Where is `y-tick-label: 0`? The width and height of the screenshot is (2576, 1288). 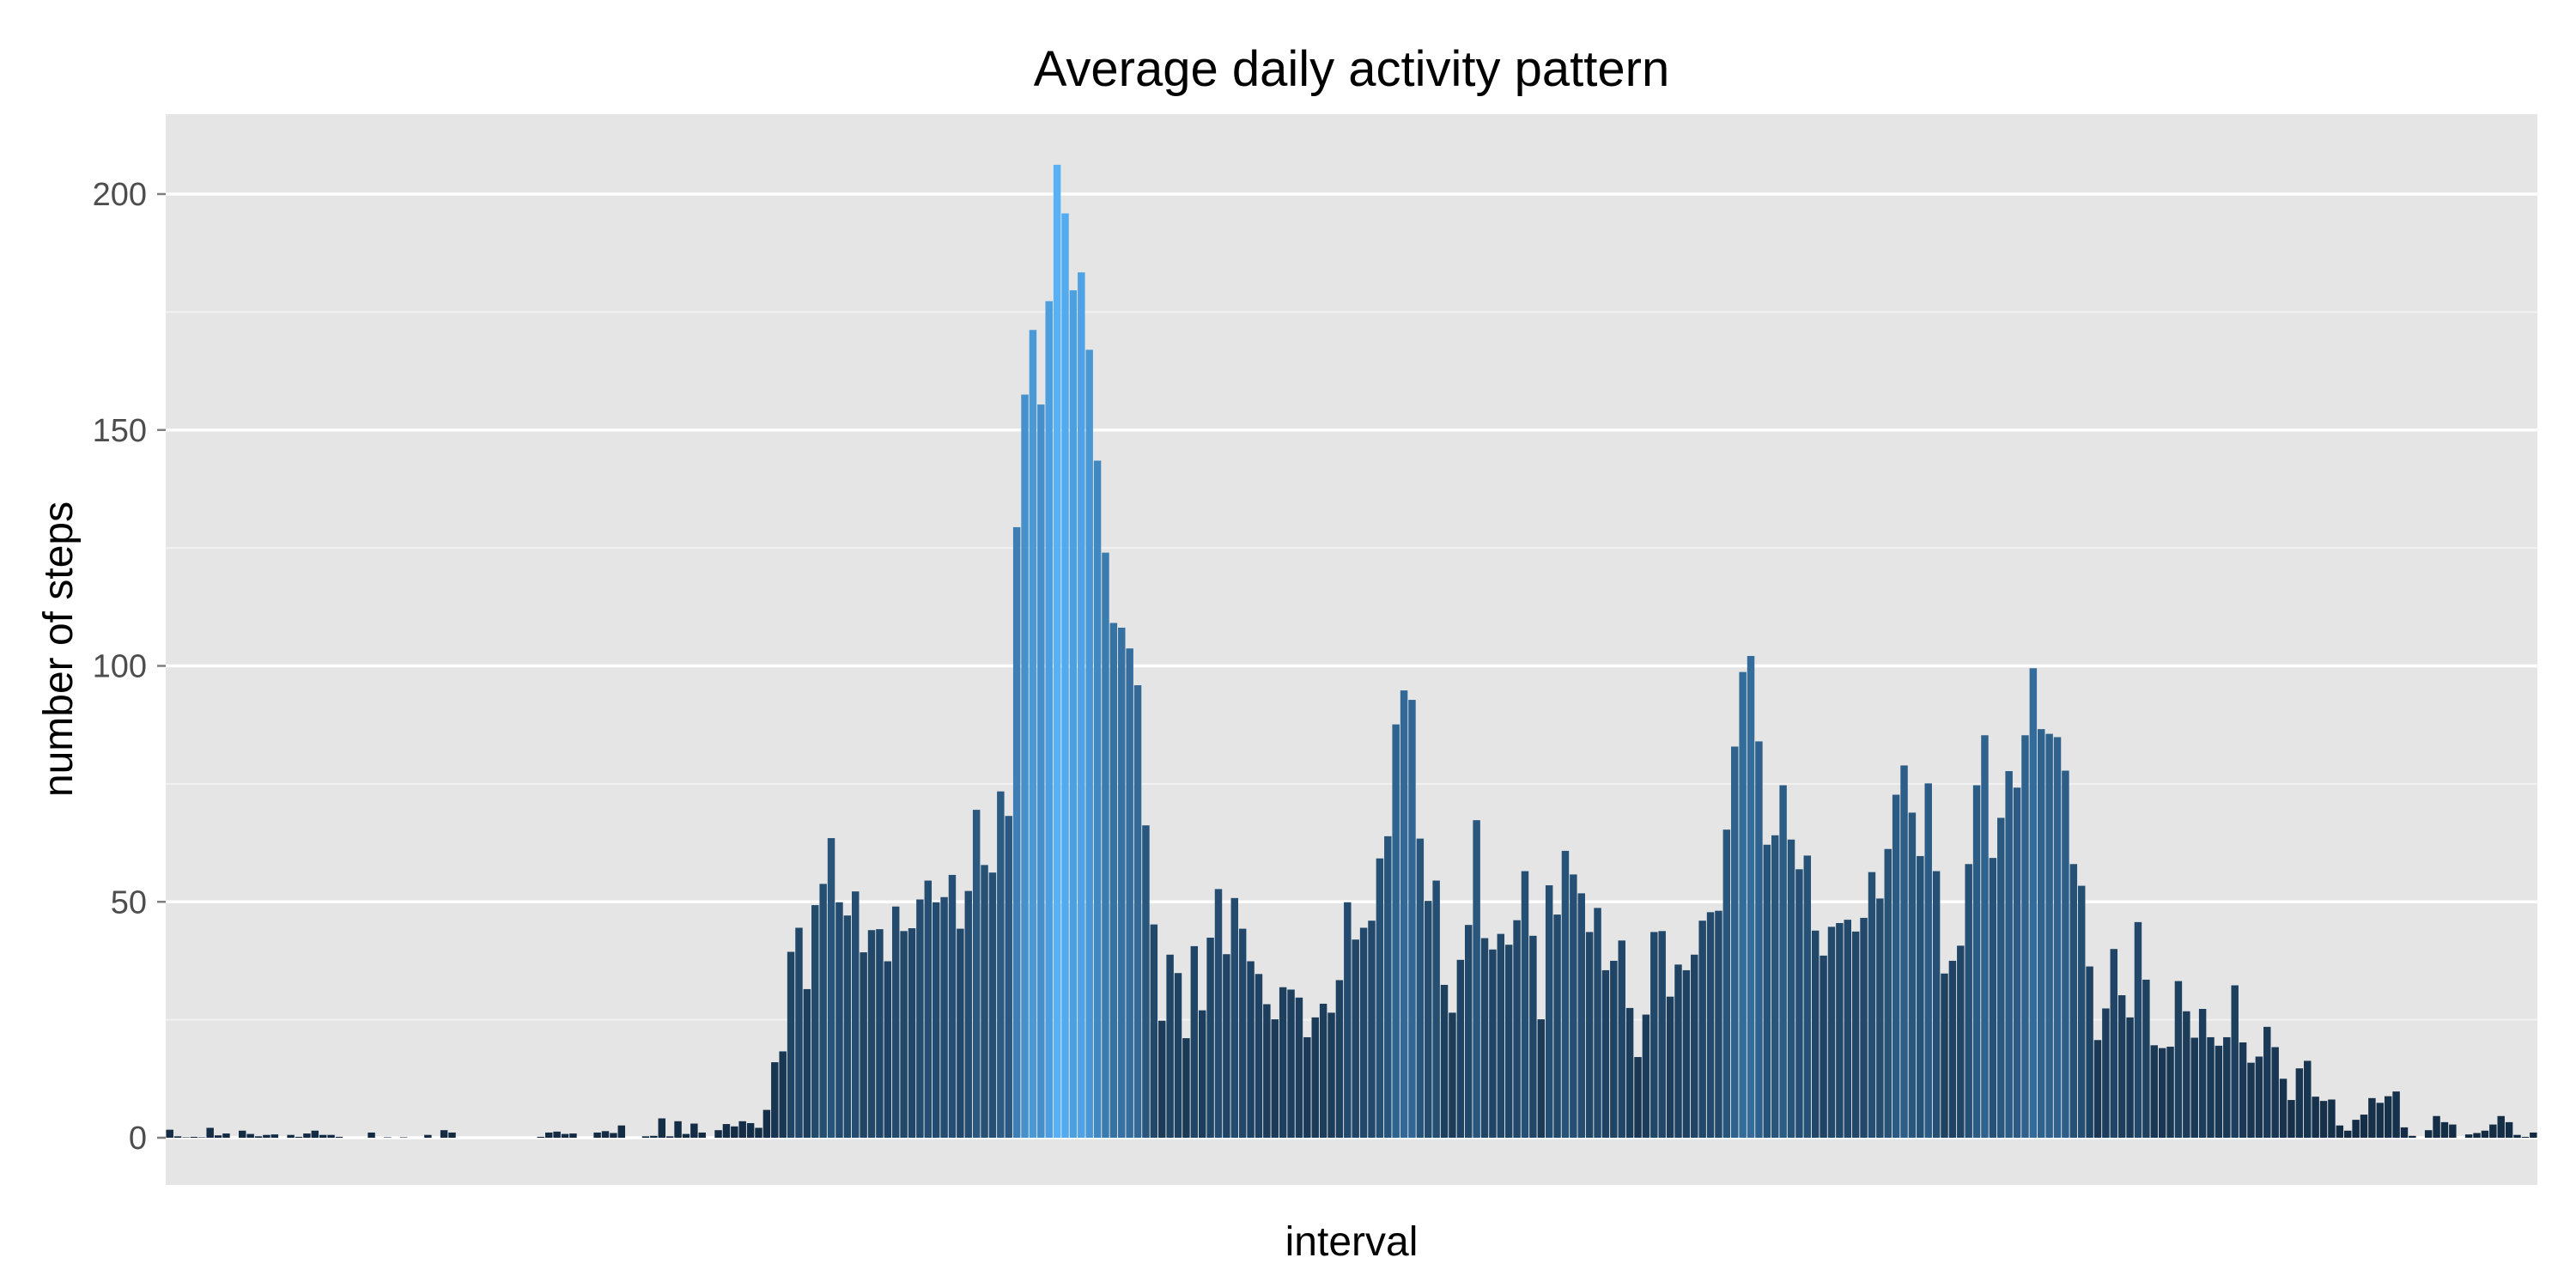 y-tick-label: 0 is located at coordinates (138, 1139).